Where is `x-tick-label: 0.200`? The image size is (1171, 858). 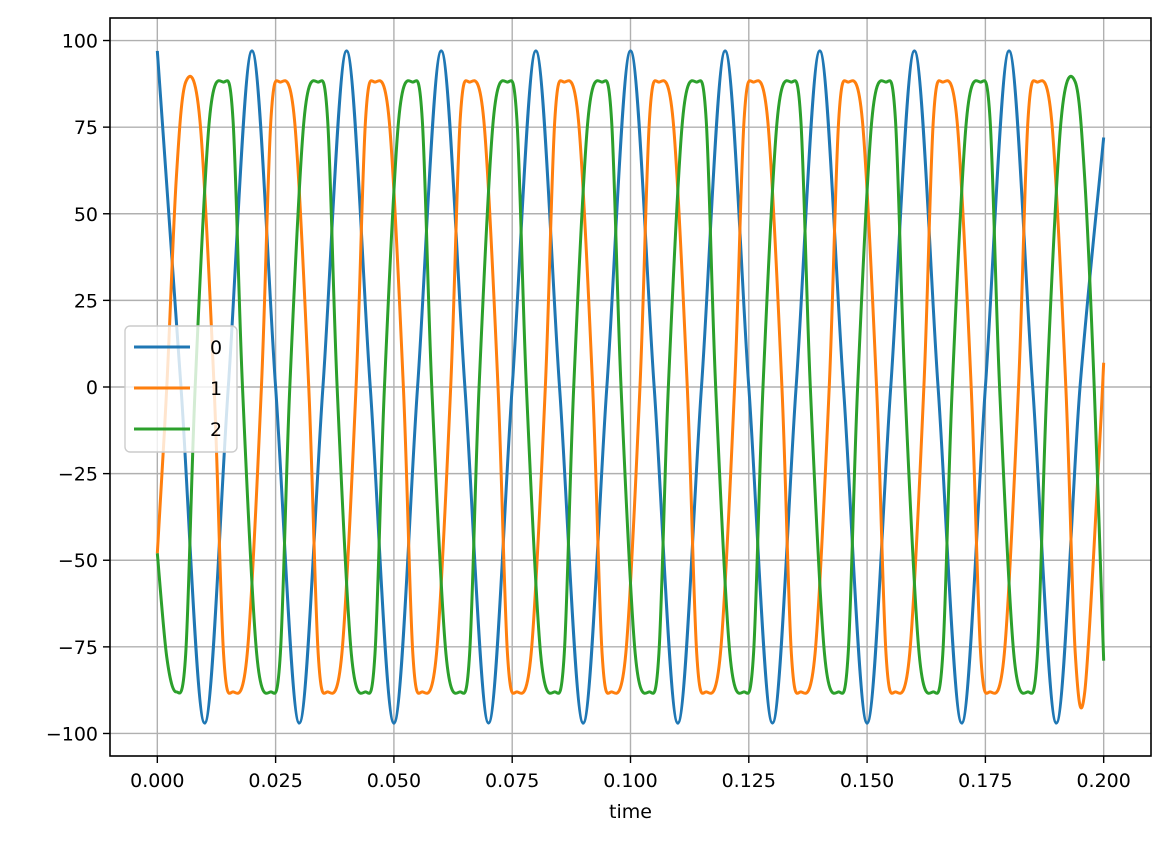
x-tick-label: 0.200 is located at coordinates (1103, 781).